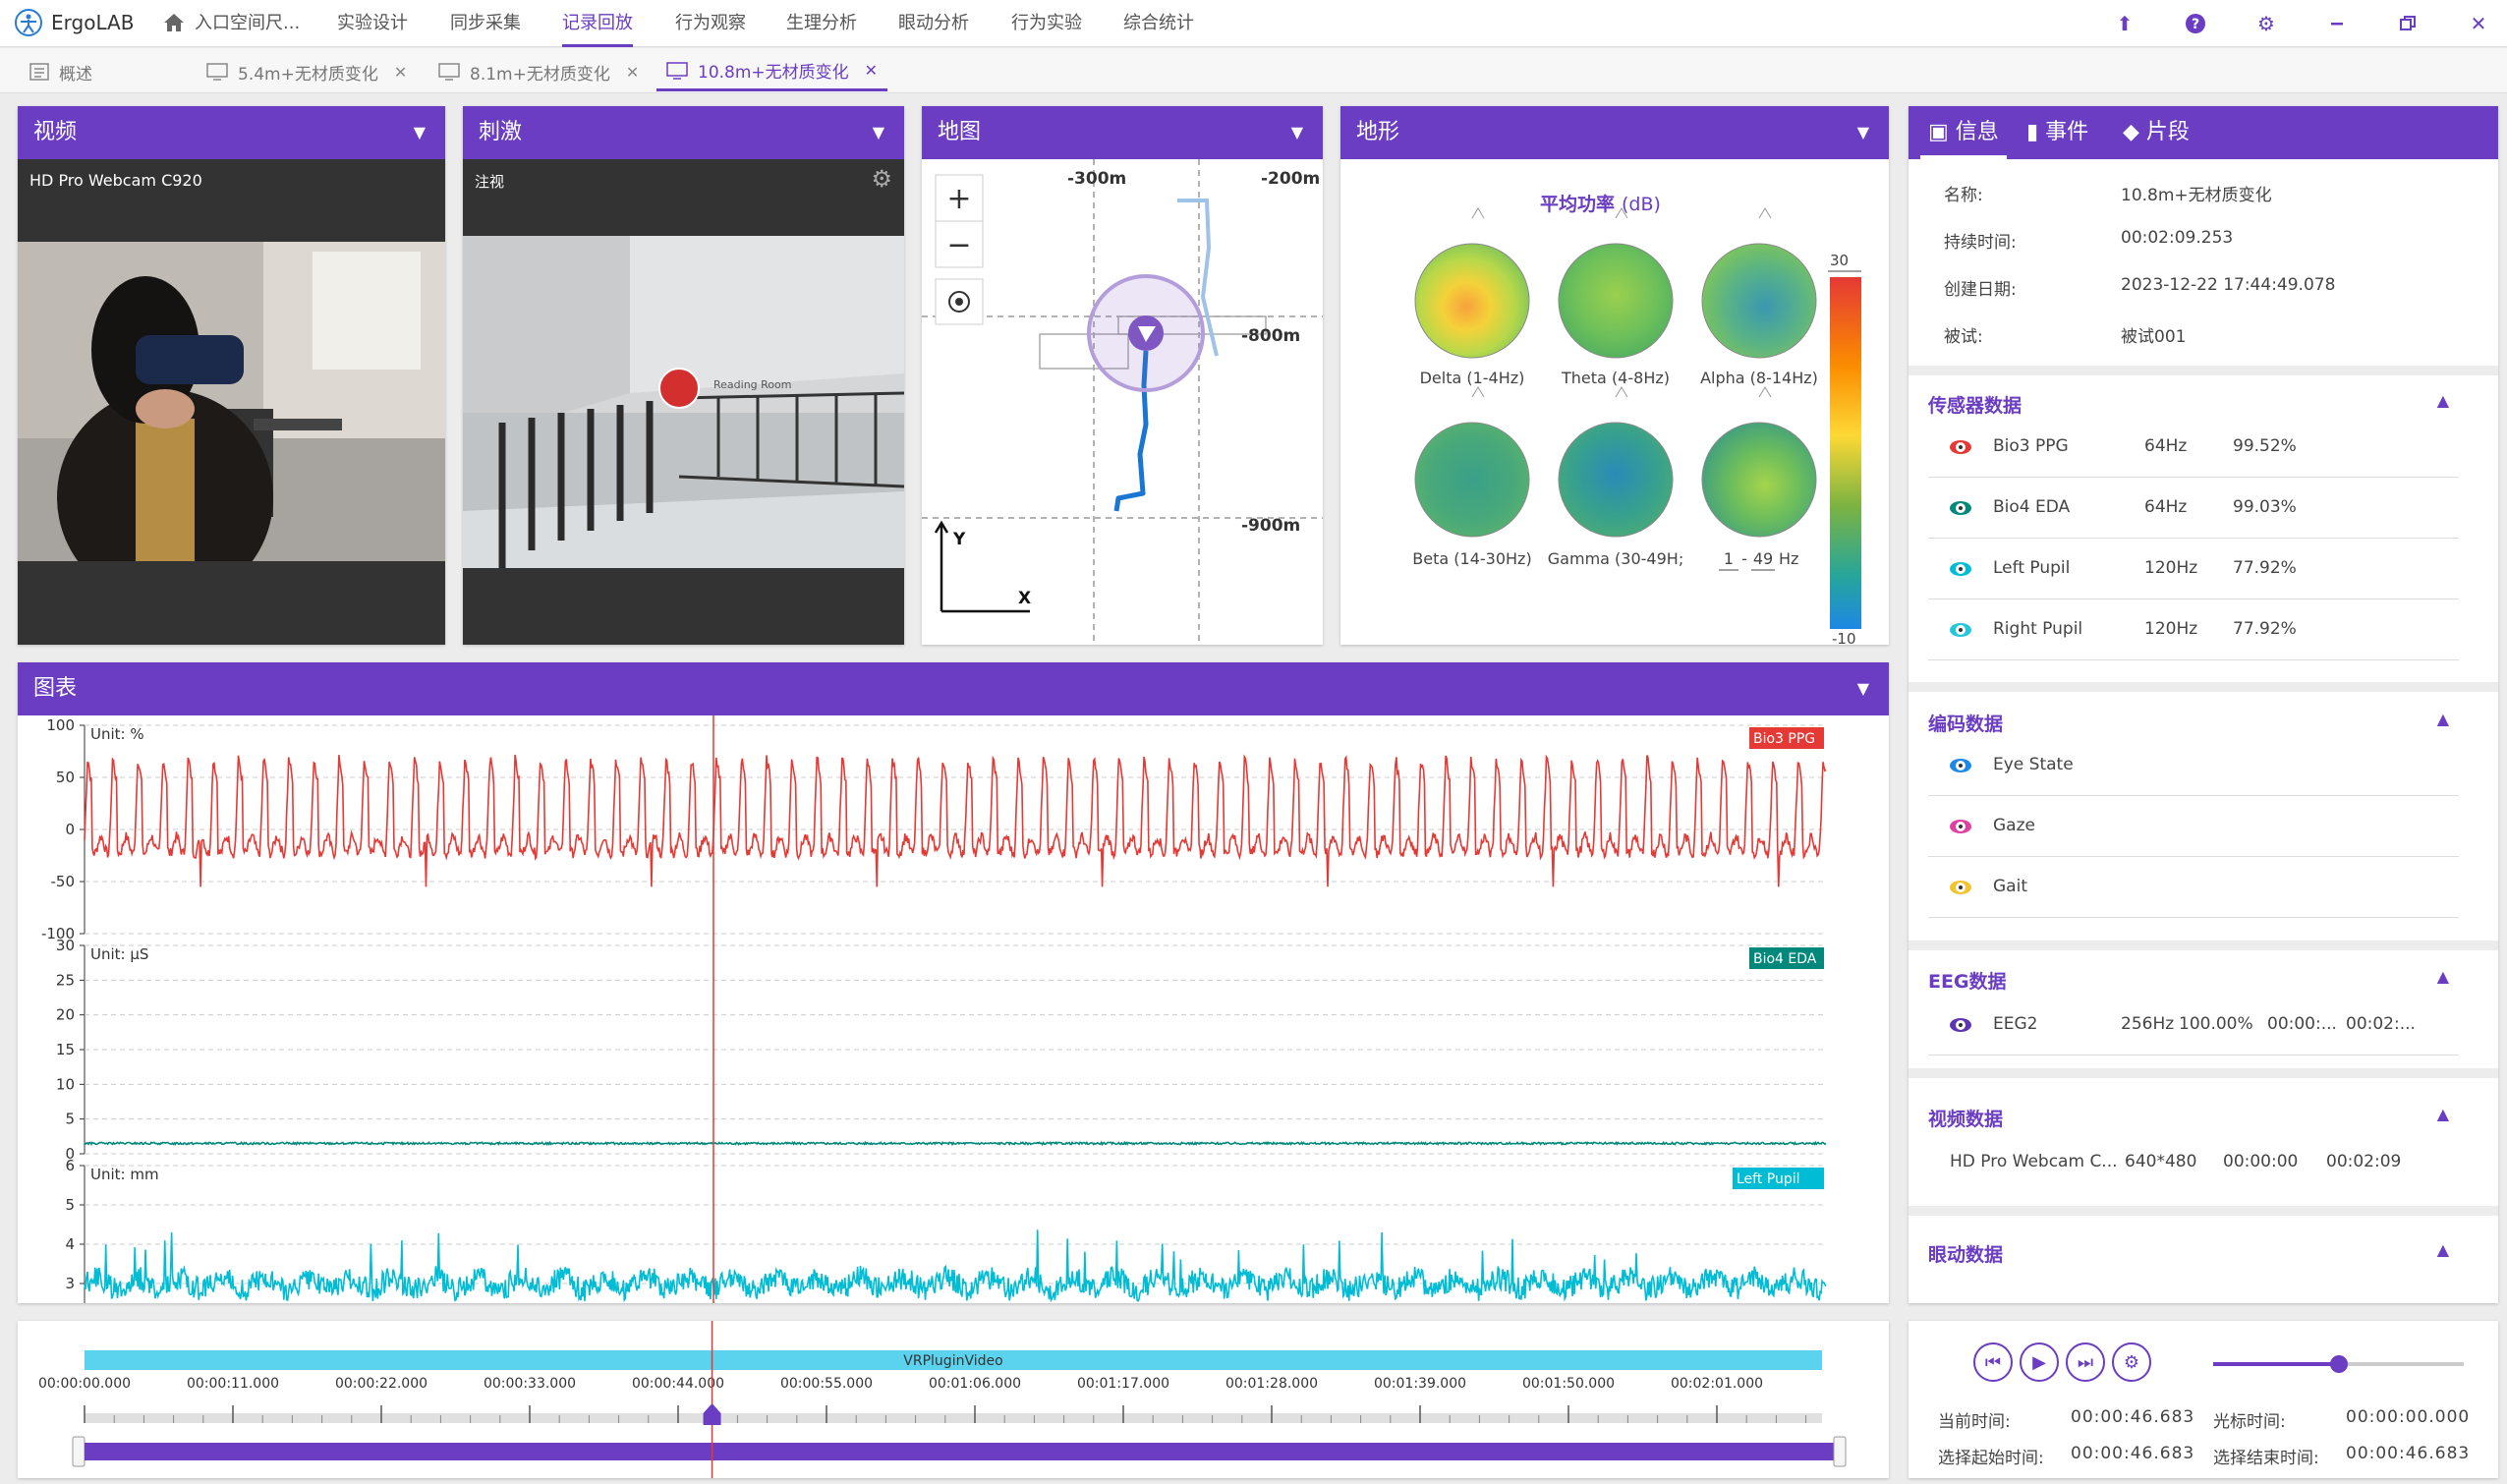  What do you see at coordinates (70, 1283) in the screenshot?
I see `y-tick-label: 3` at bounding box center [70, 1283].